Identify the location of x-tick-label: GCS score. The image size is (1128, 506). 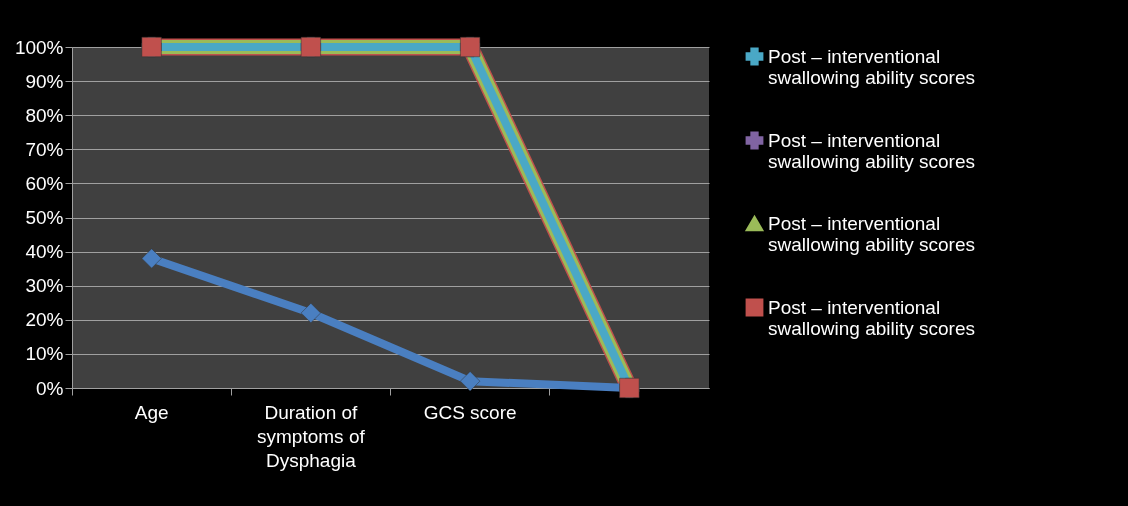
(470, 412).